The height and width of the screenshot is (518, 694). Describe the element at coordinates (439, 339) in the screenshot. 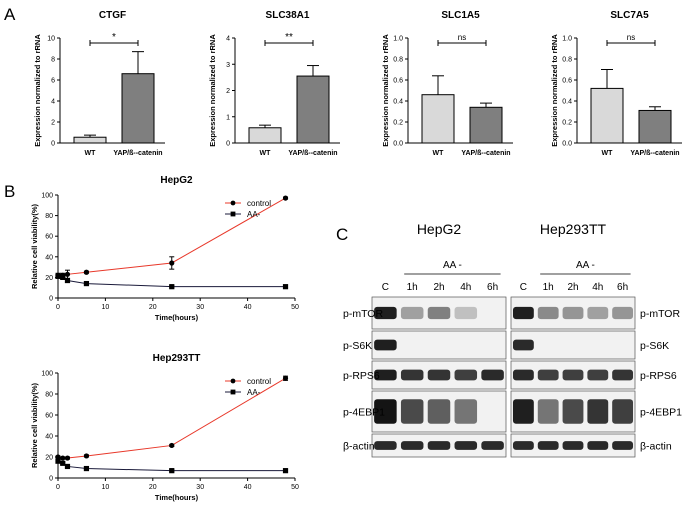

I see `blot-hepg2: HepG2 AA - C 1h 2h 4h 6h` at that location.